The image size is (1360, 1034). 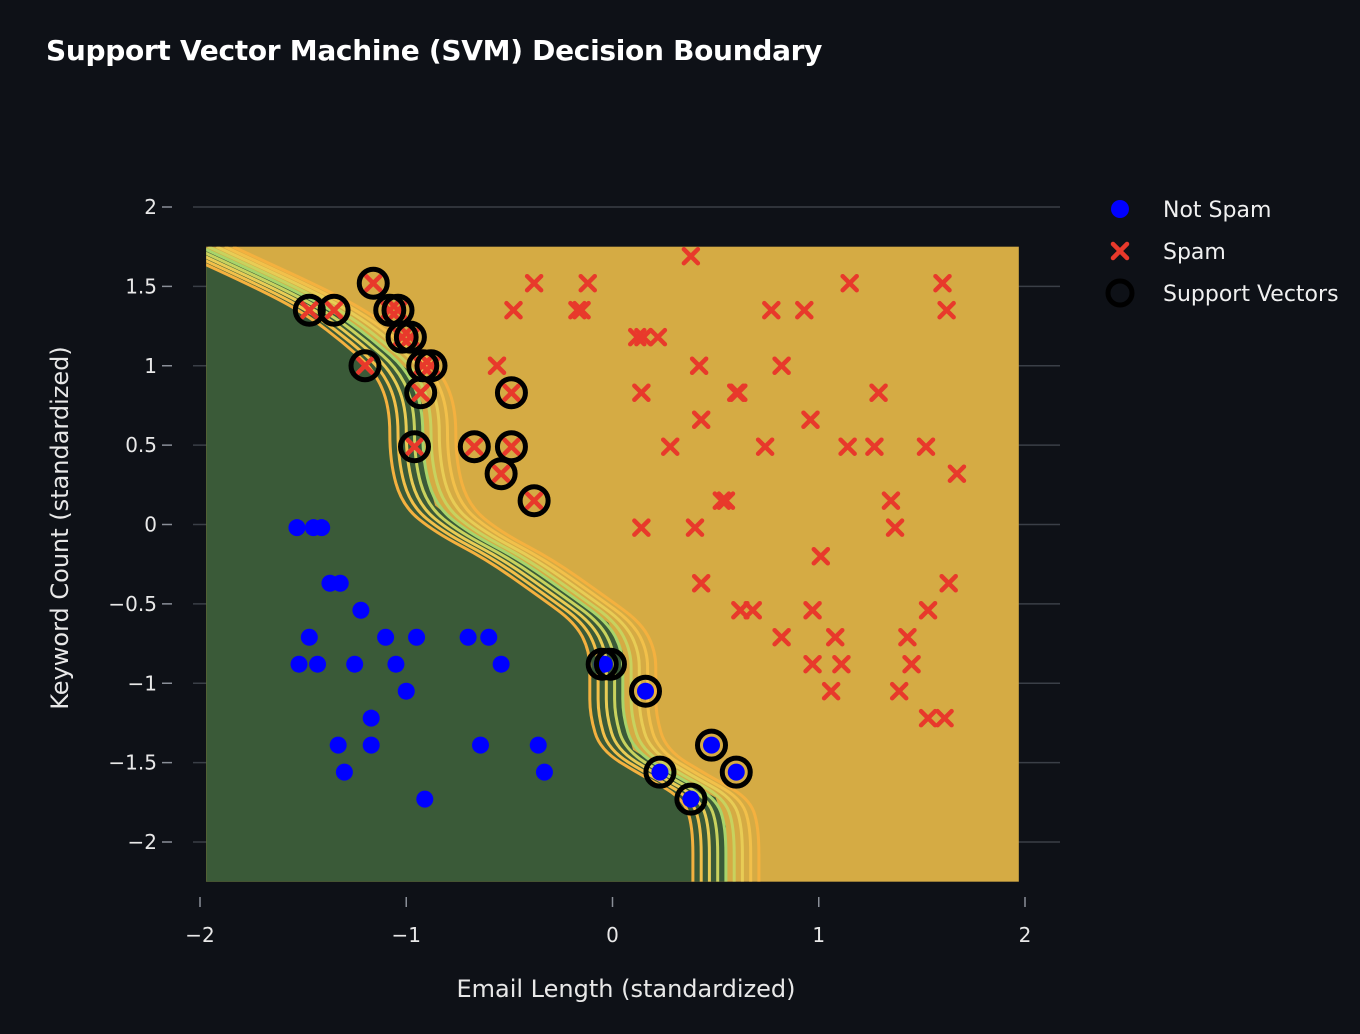 I want to click on legend: Not Spam Spam Support Vectors, so click(x=1222, y=253).